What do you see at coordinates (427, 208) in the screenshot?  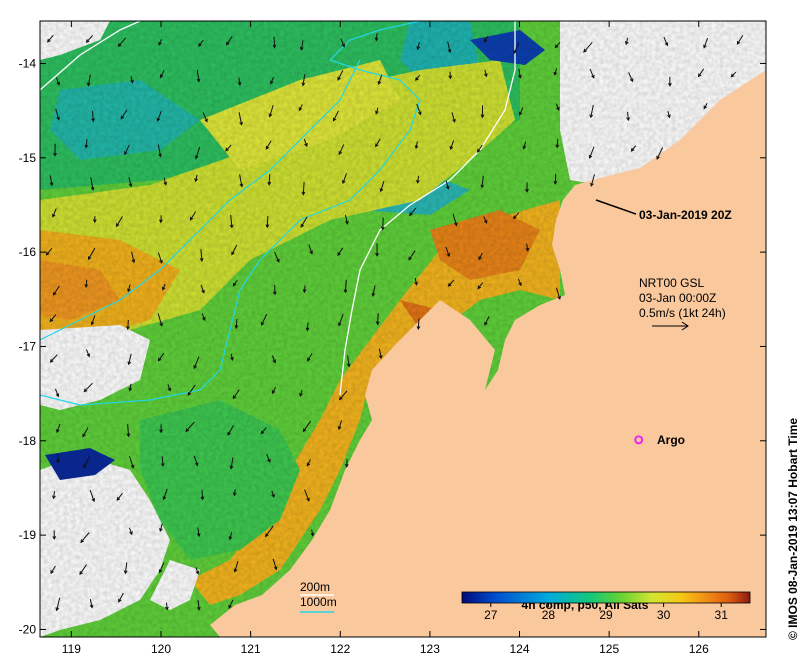 I see `contour-200m` at bounding box center [427, 208].